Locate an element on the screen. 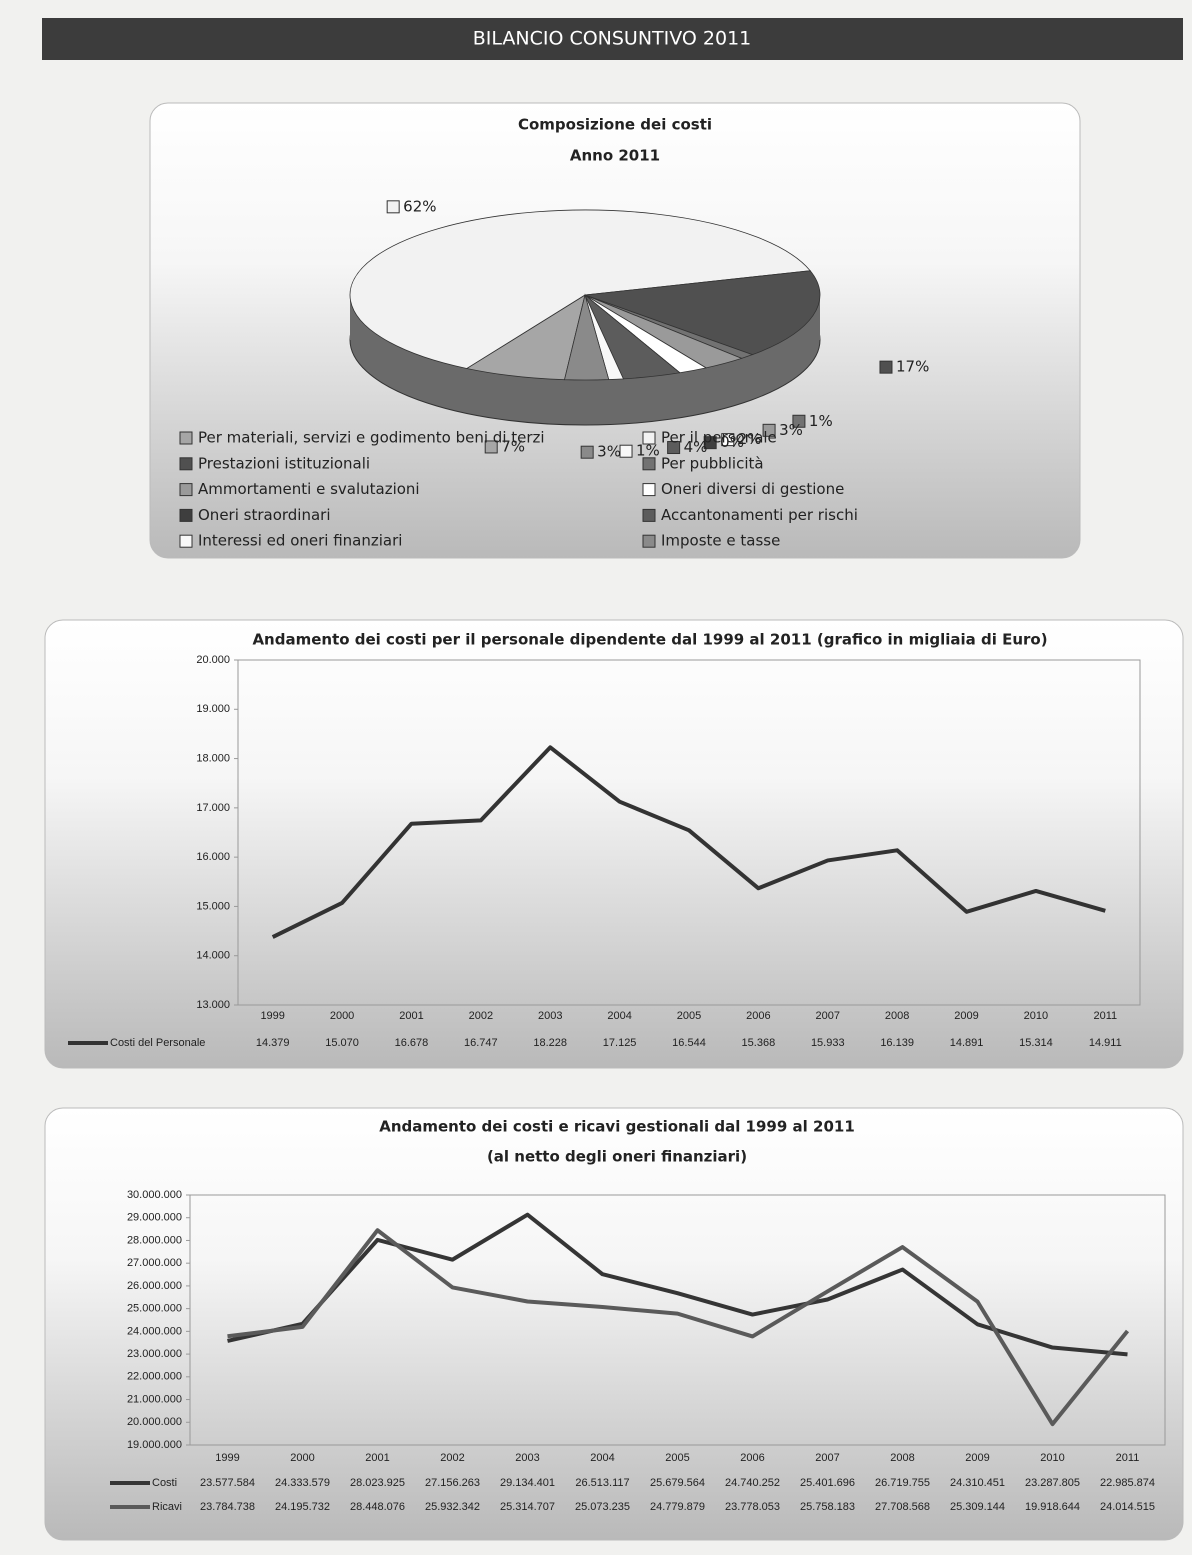 The width and height of the screenshot is (1192, 1555). y-tick-label: 19.000 is located at coordinates (213, 709).